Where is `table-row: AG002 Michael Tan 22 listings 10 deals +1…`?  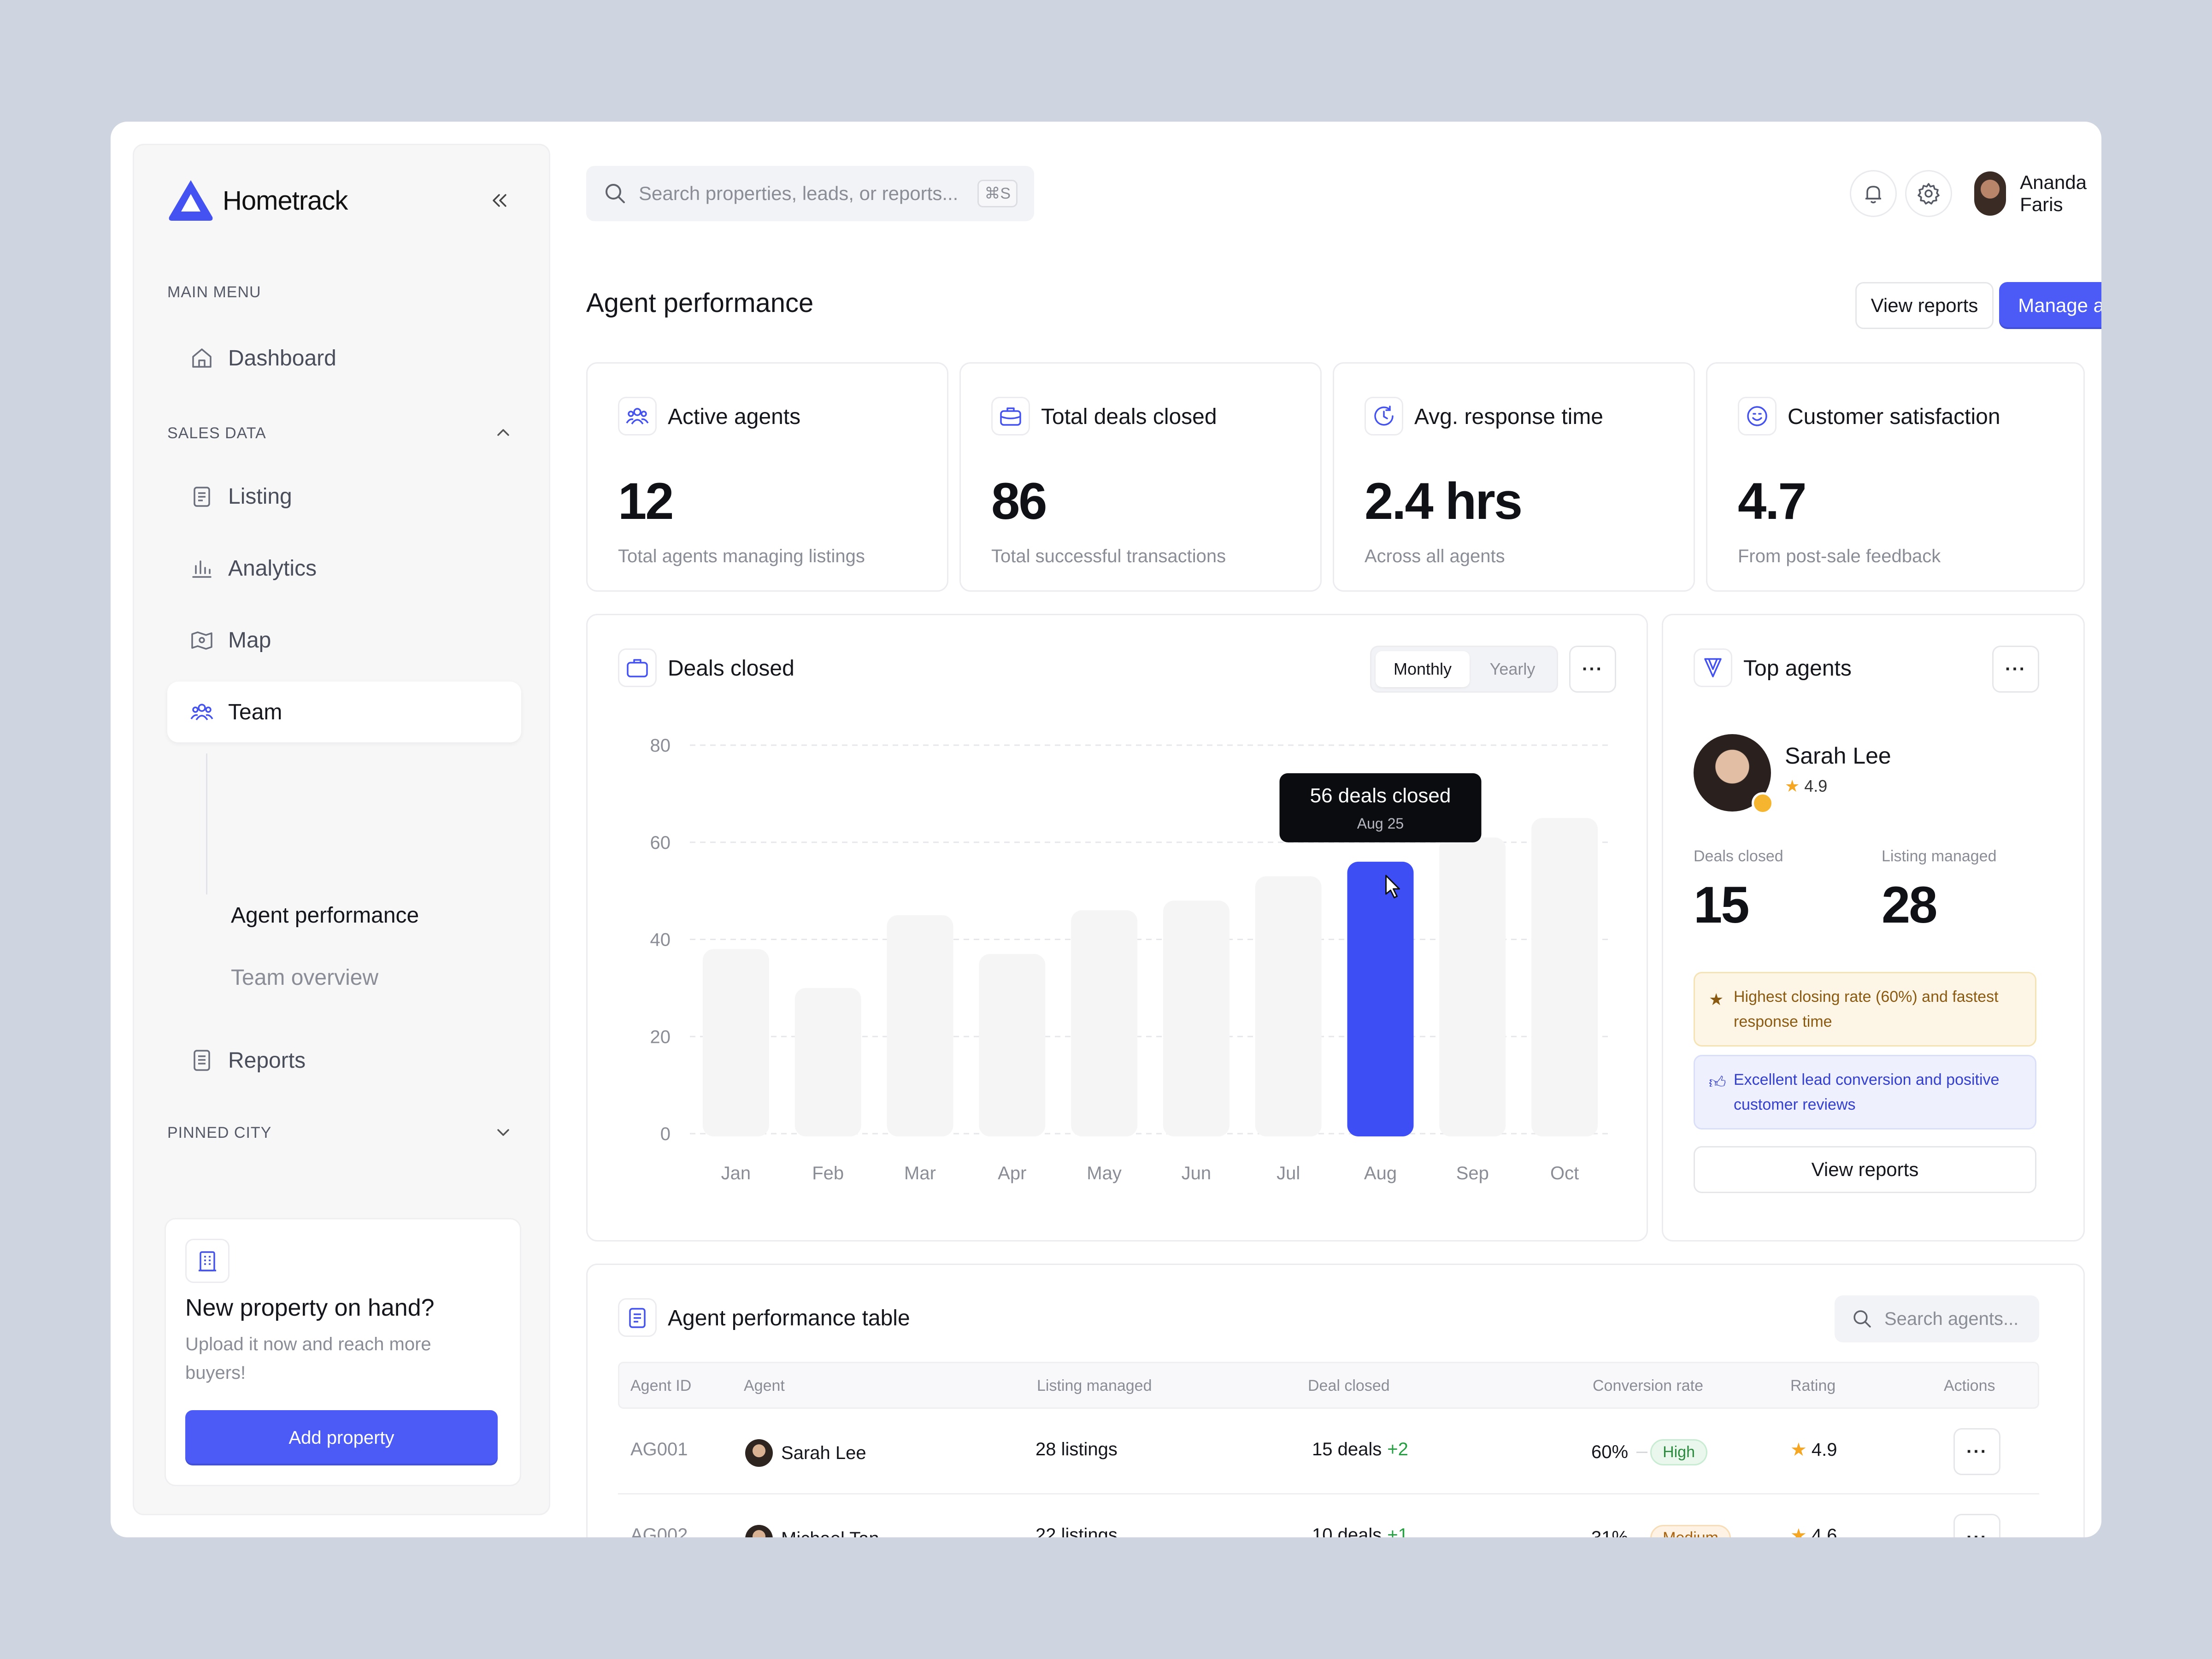 table-row: AG002 Michael Tan 22 listings 10 deals +1… is located at coordinates (1328, 1515).